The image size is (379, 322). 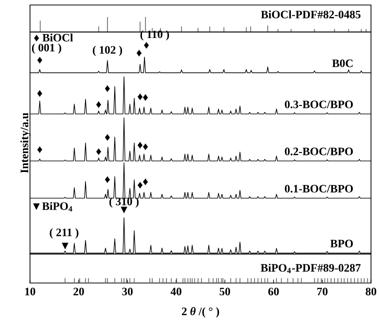 What do you see at coordinates (310, 14) in the screenshot?
I see `series-label: BiOCl-PDF#82-0485` at bounding box center [310, 14].